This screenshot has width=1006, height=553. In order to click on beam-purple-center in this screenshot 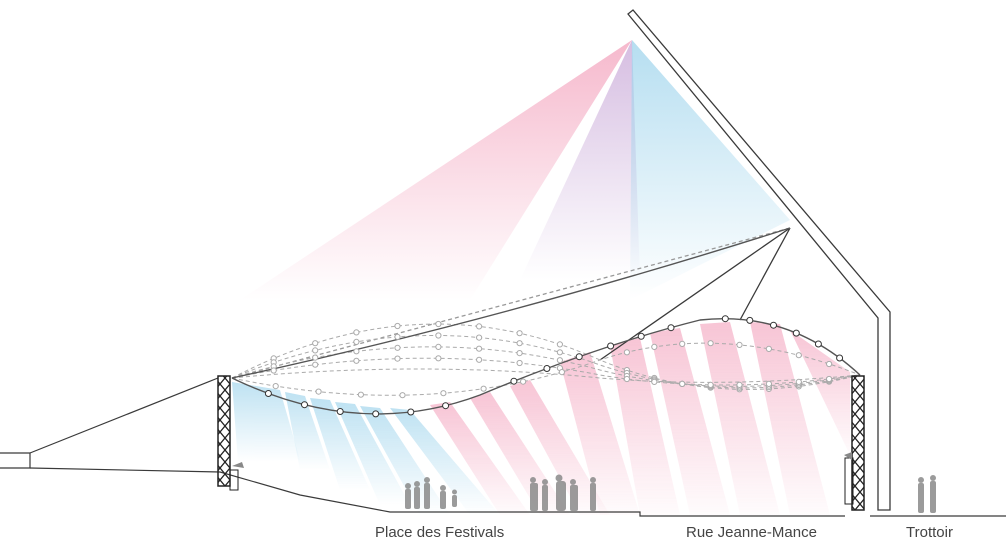, I will do `click(580, 160)`.